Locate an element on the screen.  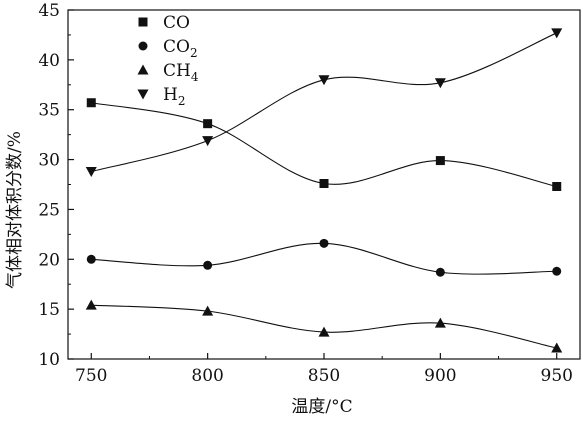
x-tick-label-750: 750 is located at coordinates (91, 376).